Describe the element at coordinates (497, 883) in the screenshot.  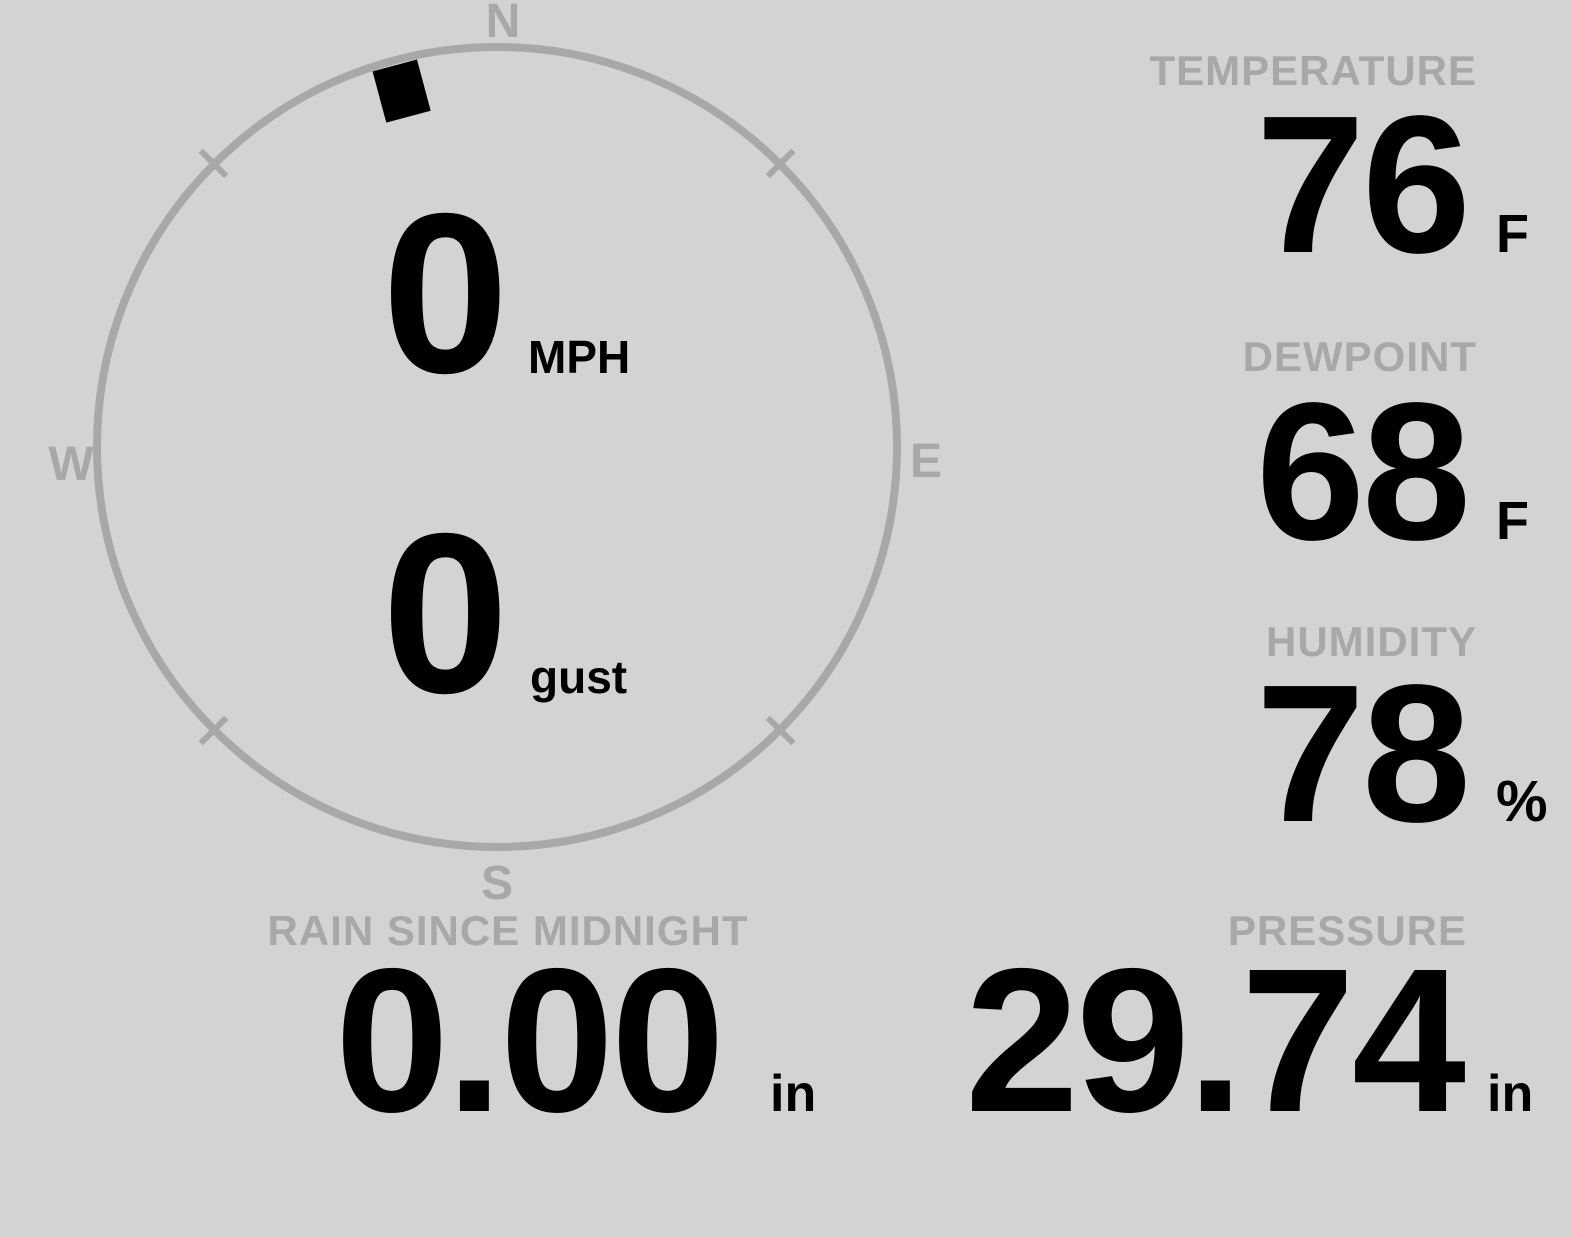
I see `compass-label-south: S` at that location.